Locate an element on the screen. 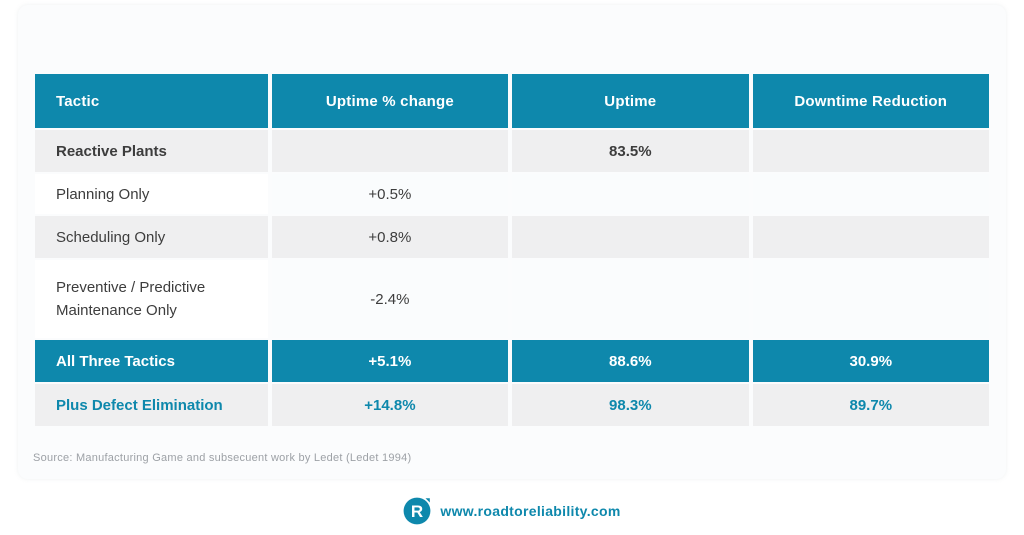 The width and height of the screenshot is (1024, 535). table-row-all-three-tactics: All Three Tactics +5.1% 88.6% 30.9% is located at coordinates (512, 361).